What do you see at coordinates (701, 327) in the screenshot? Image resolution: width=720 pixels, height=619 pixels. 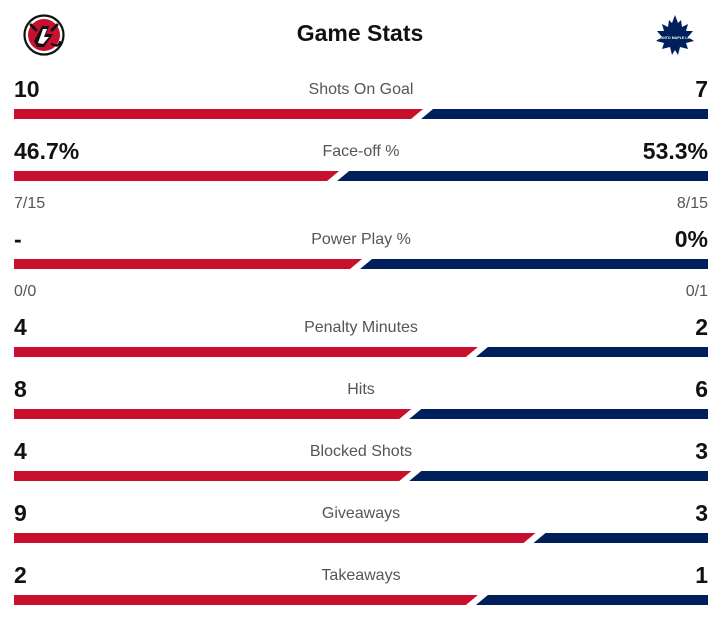 I see `away-stat-value: 2` at bounding box center [701, 327].